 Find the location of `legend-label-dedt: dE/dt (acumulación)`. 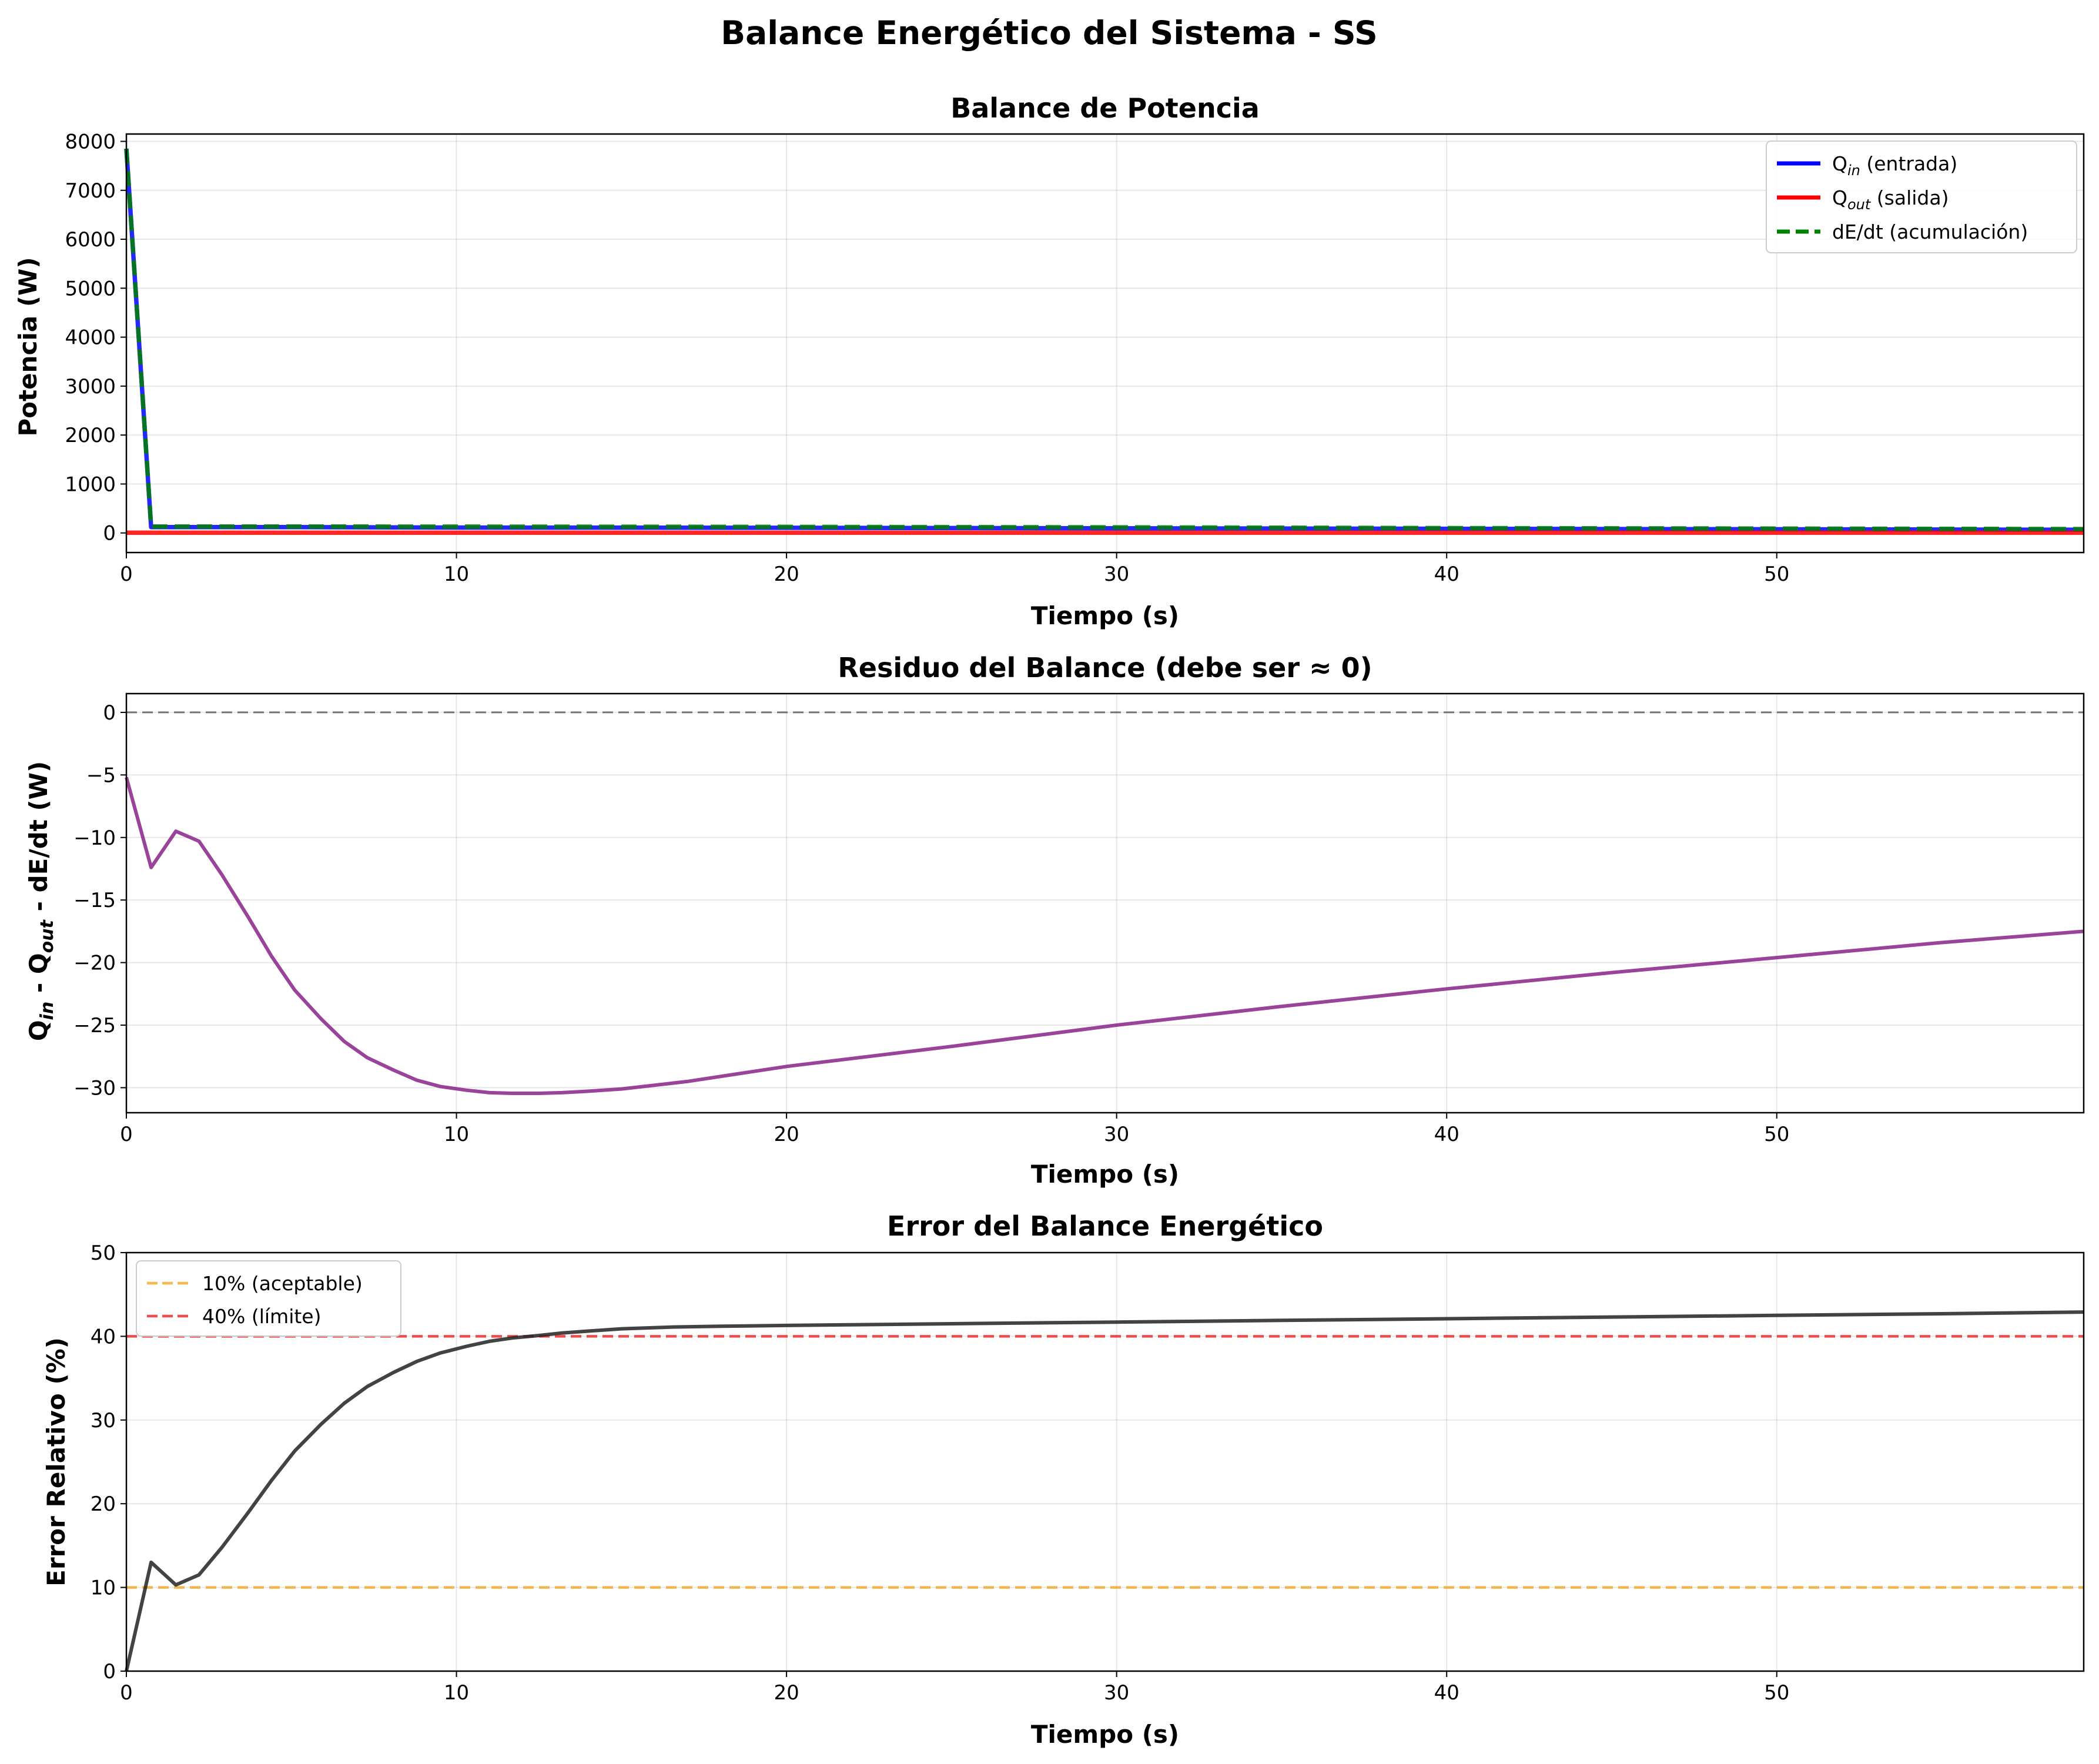

legend-label-dedt: dE/dt (acumulación) is located at coordinates (1930, 231).